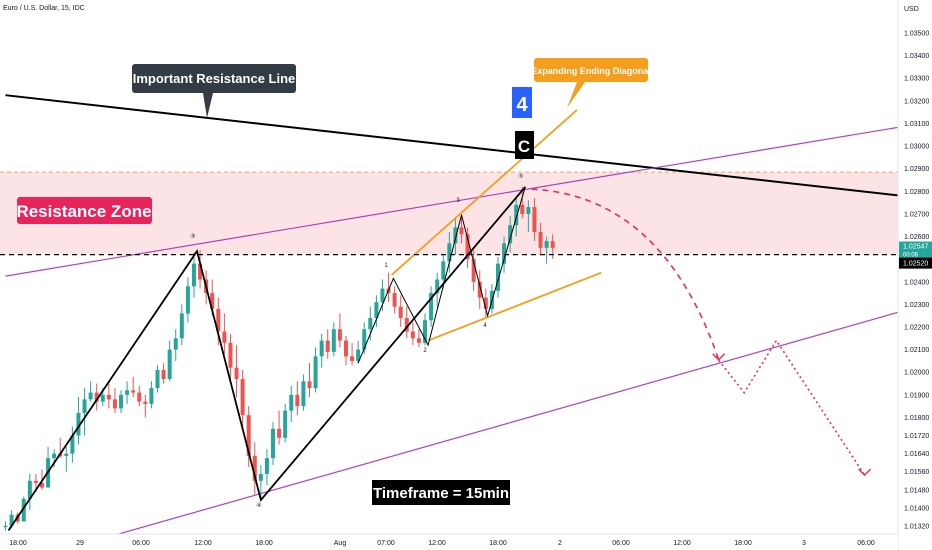  I want to click on timeframe-label: Timeframe = 15min, so click(441, 492).